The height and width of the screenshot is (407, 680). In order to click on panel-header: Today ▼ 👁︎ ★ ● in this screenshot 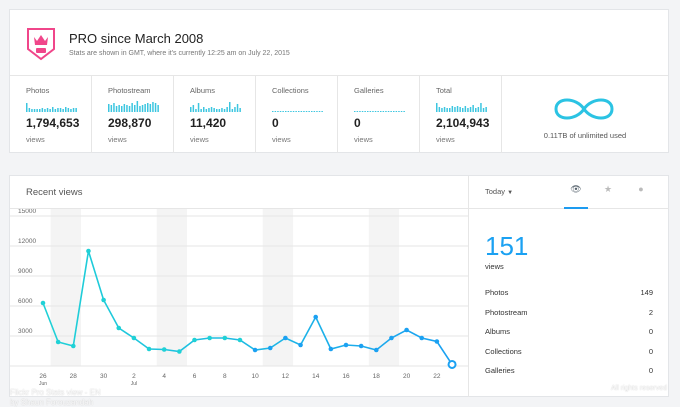, I will do `click(569, 192)`.